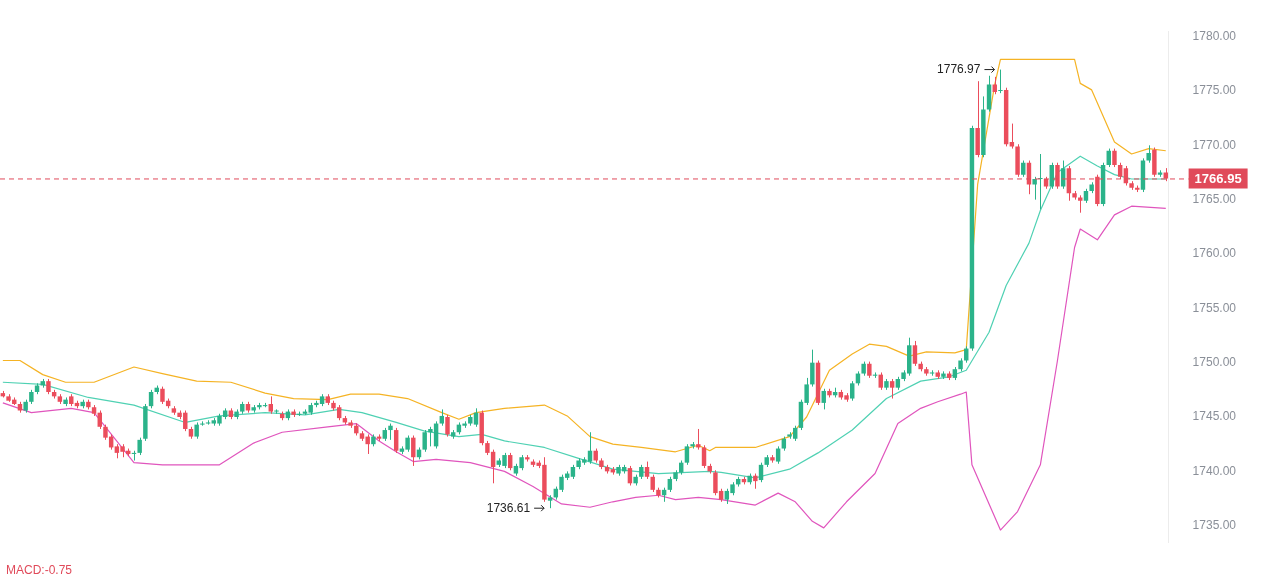 This screenshot has height=583, width=1264. Describe the element at coordinates (1214, 253) in the screenshot. I see `y-tick-label: 1760.00` at that location.